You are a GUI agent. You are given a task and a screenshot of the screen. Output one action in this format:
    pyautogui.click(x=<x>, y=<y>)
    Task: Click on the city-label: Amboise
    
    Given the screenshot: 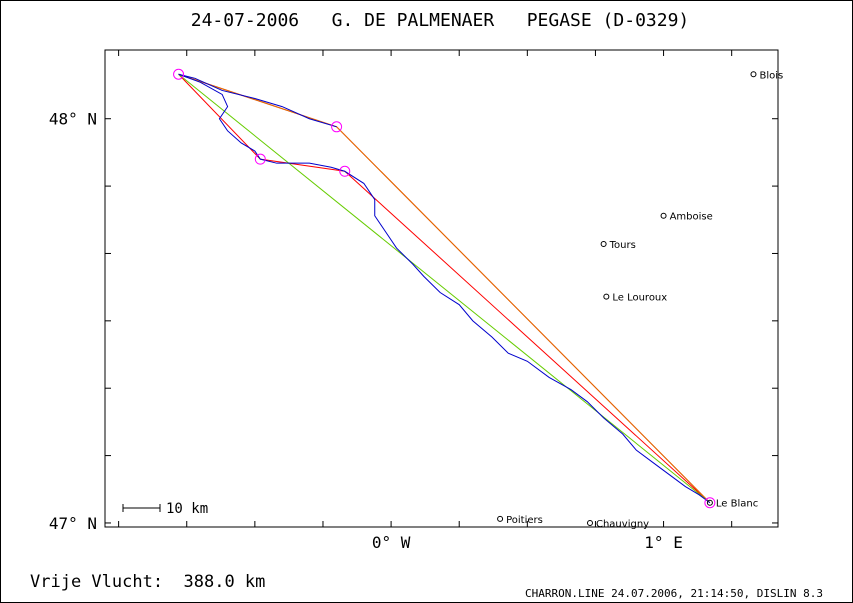 What is the action you would take?
    pyautogui.click(x=691, y=217)
    